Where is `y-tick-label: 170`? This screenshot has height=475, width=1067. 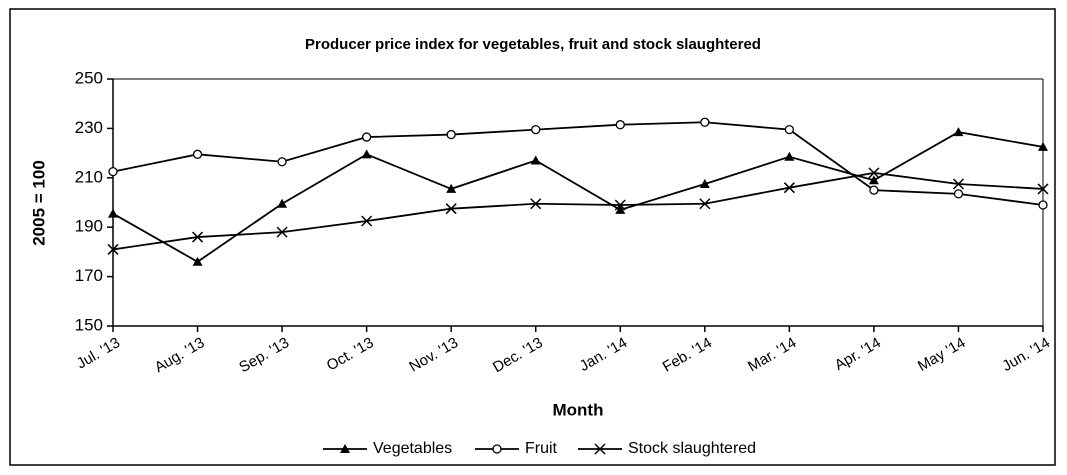 y-tick-label: 170 is located at coordinates (89, 275).